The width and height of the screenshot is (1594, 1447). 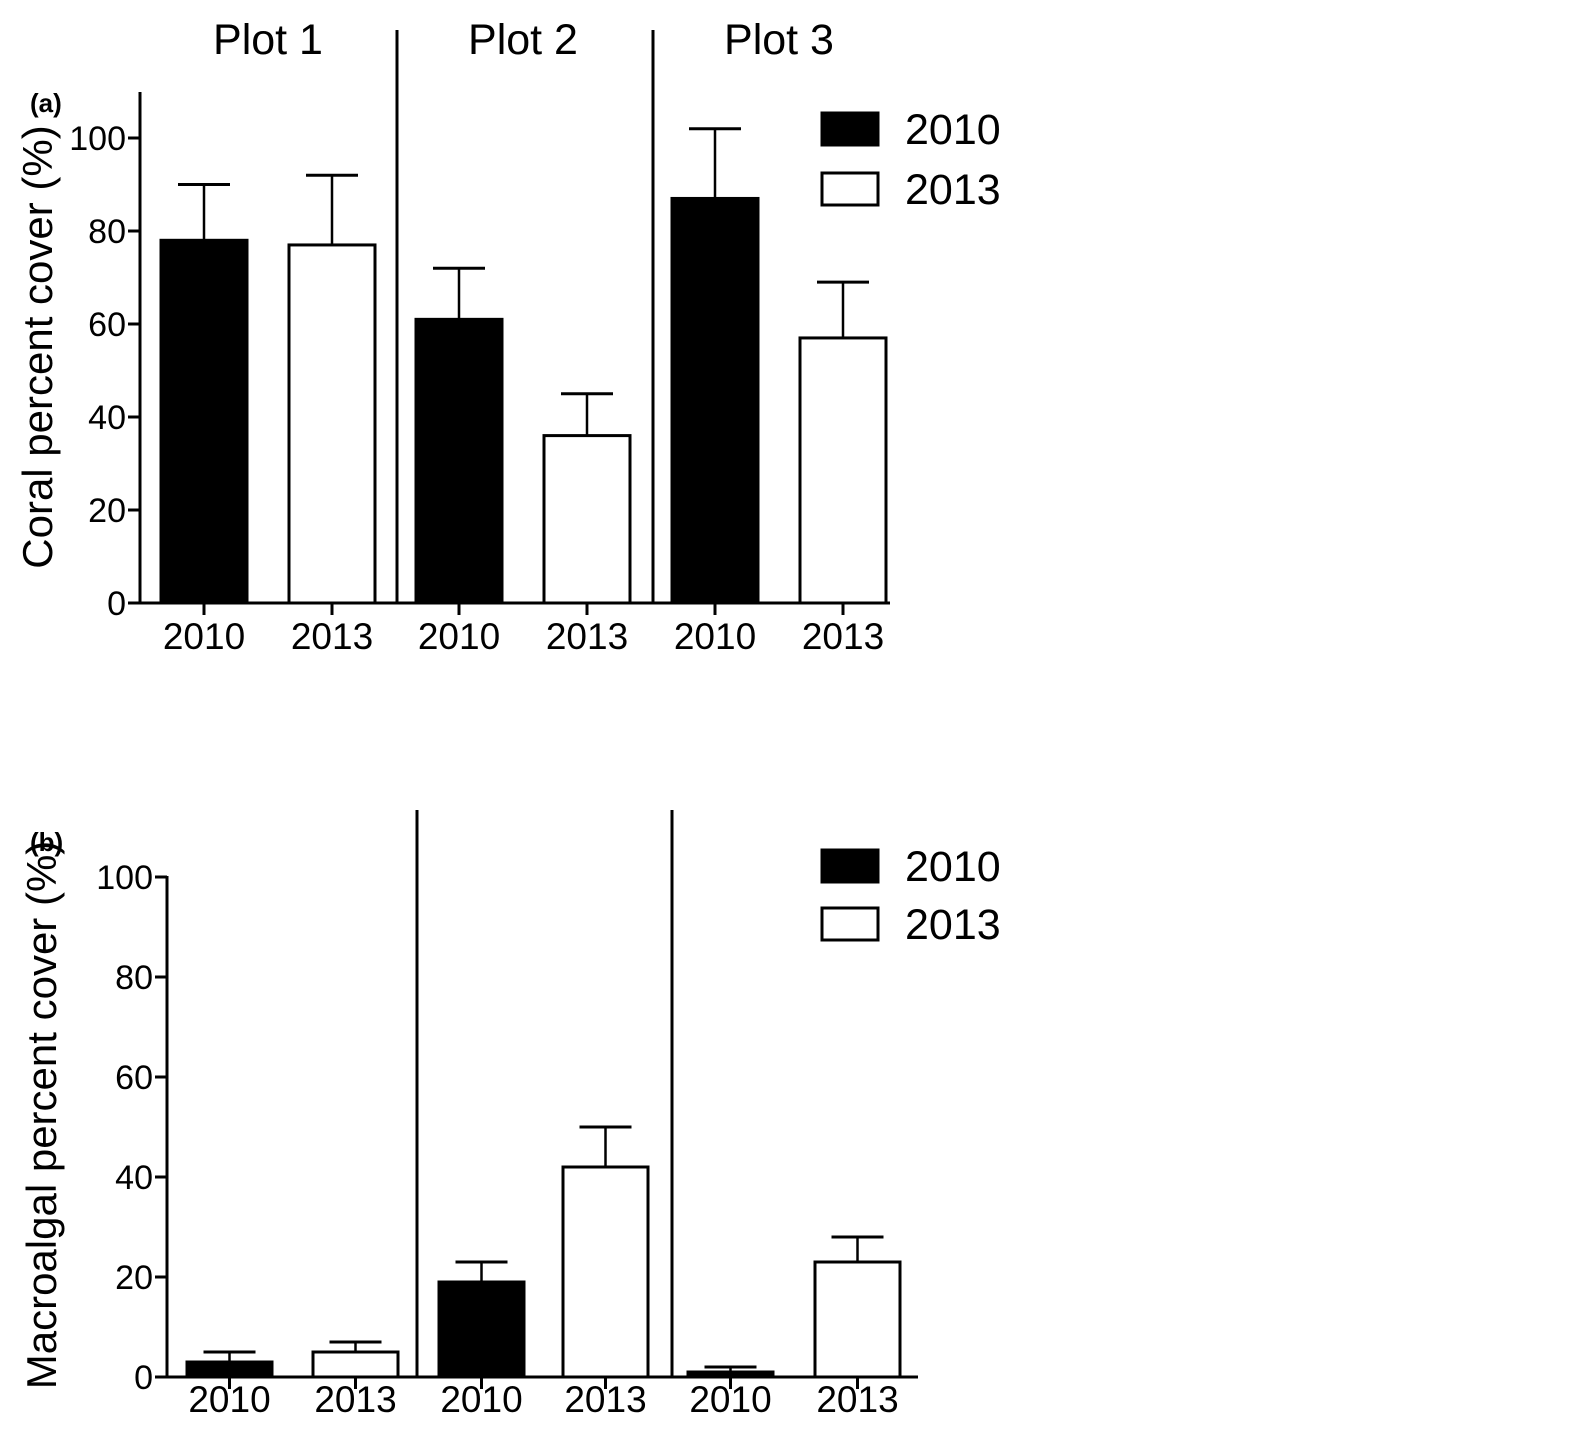 I want to click on group-header: Plot 2, so click(x=523, y=40).